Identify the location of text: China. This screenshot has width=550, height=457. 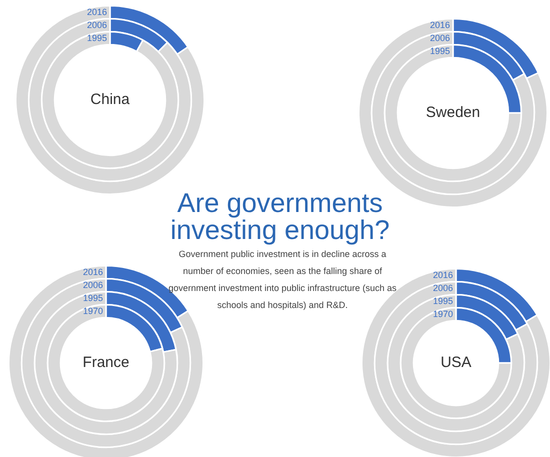
(110, 100).